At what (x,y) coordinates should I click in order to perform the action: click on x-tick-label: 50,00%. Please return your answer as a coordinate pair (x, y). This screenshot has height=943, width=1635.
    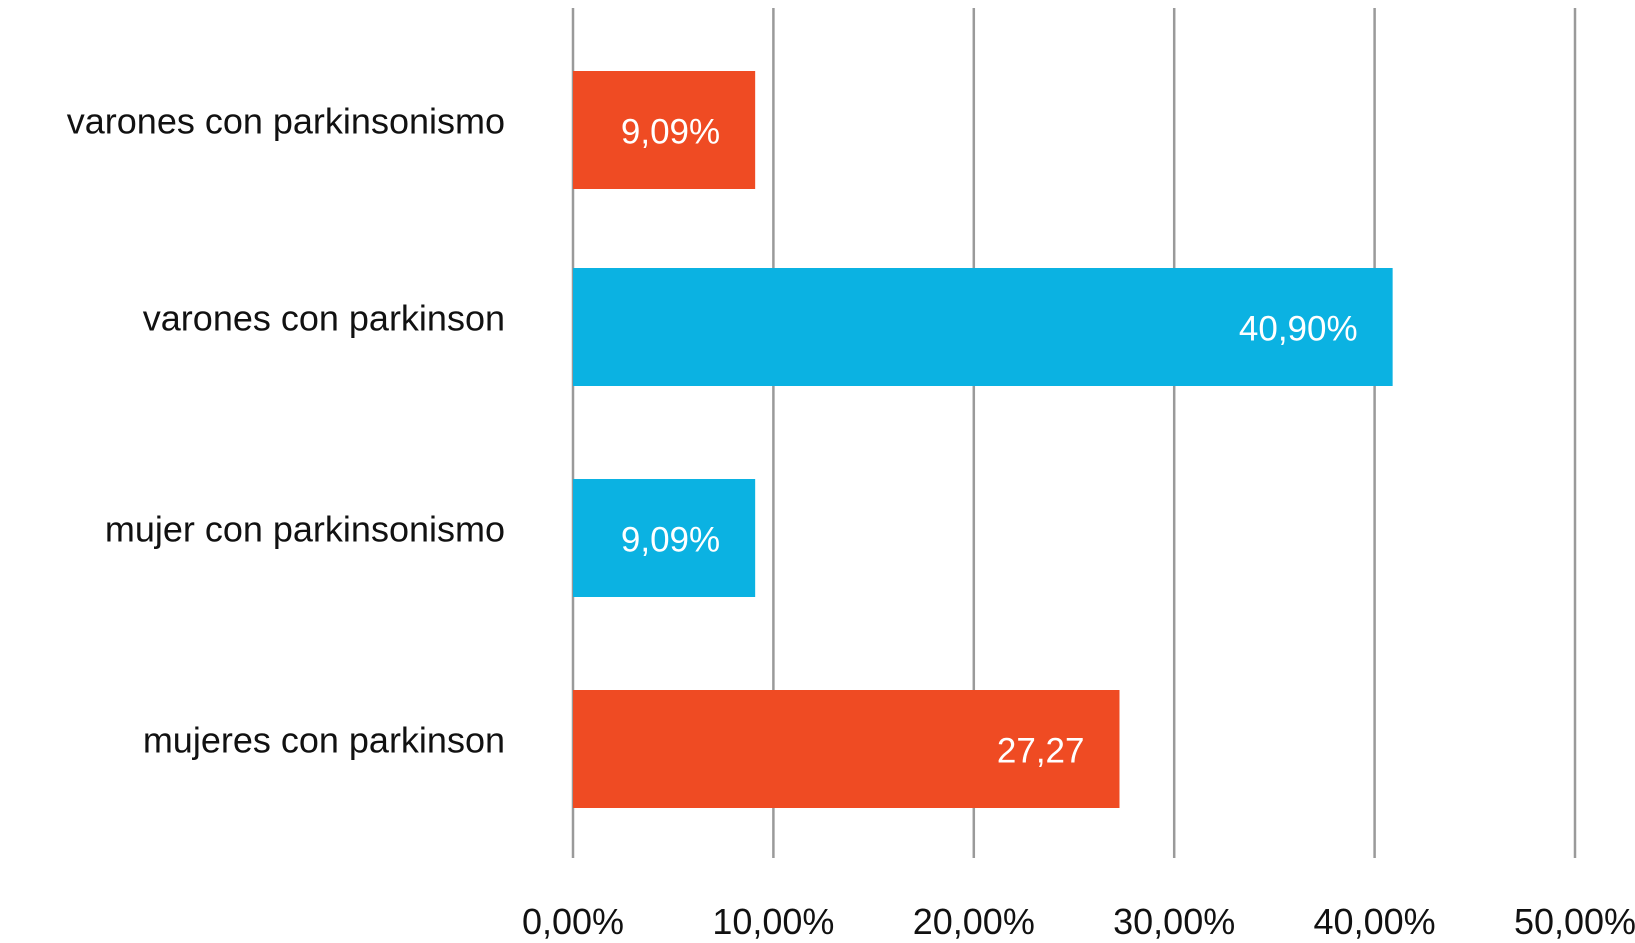
    Looking at the image, I should click on (1574, 921).